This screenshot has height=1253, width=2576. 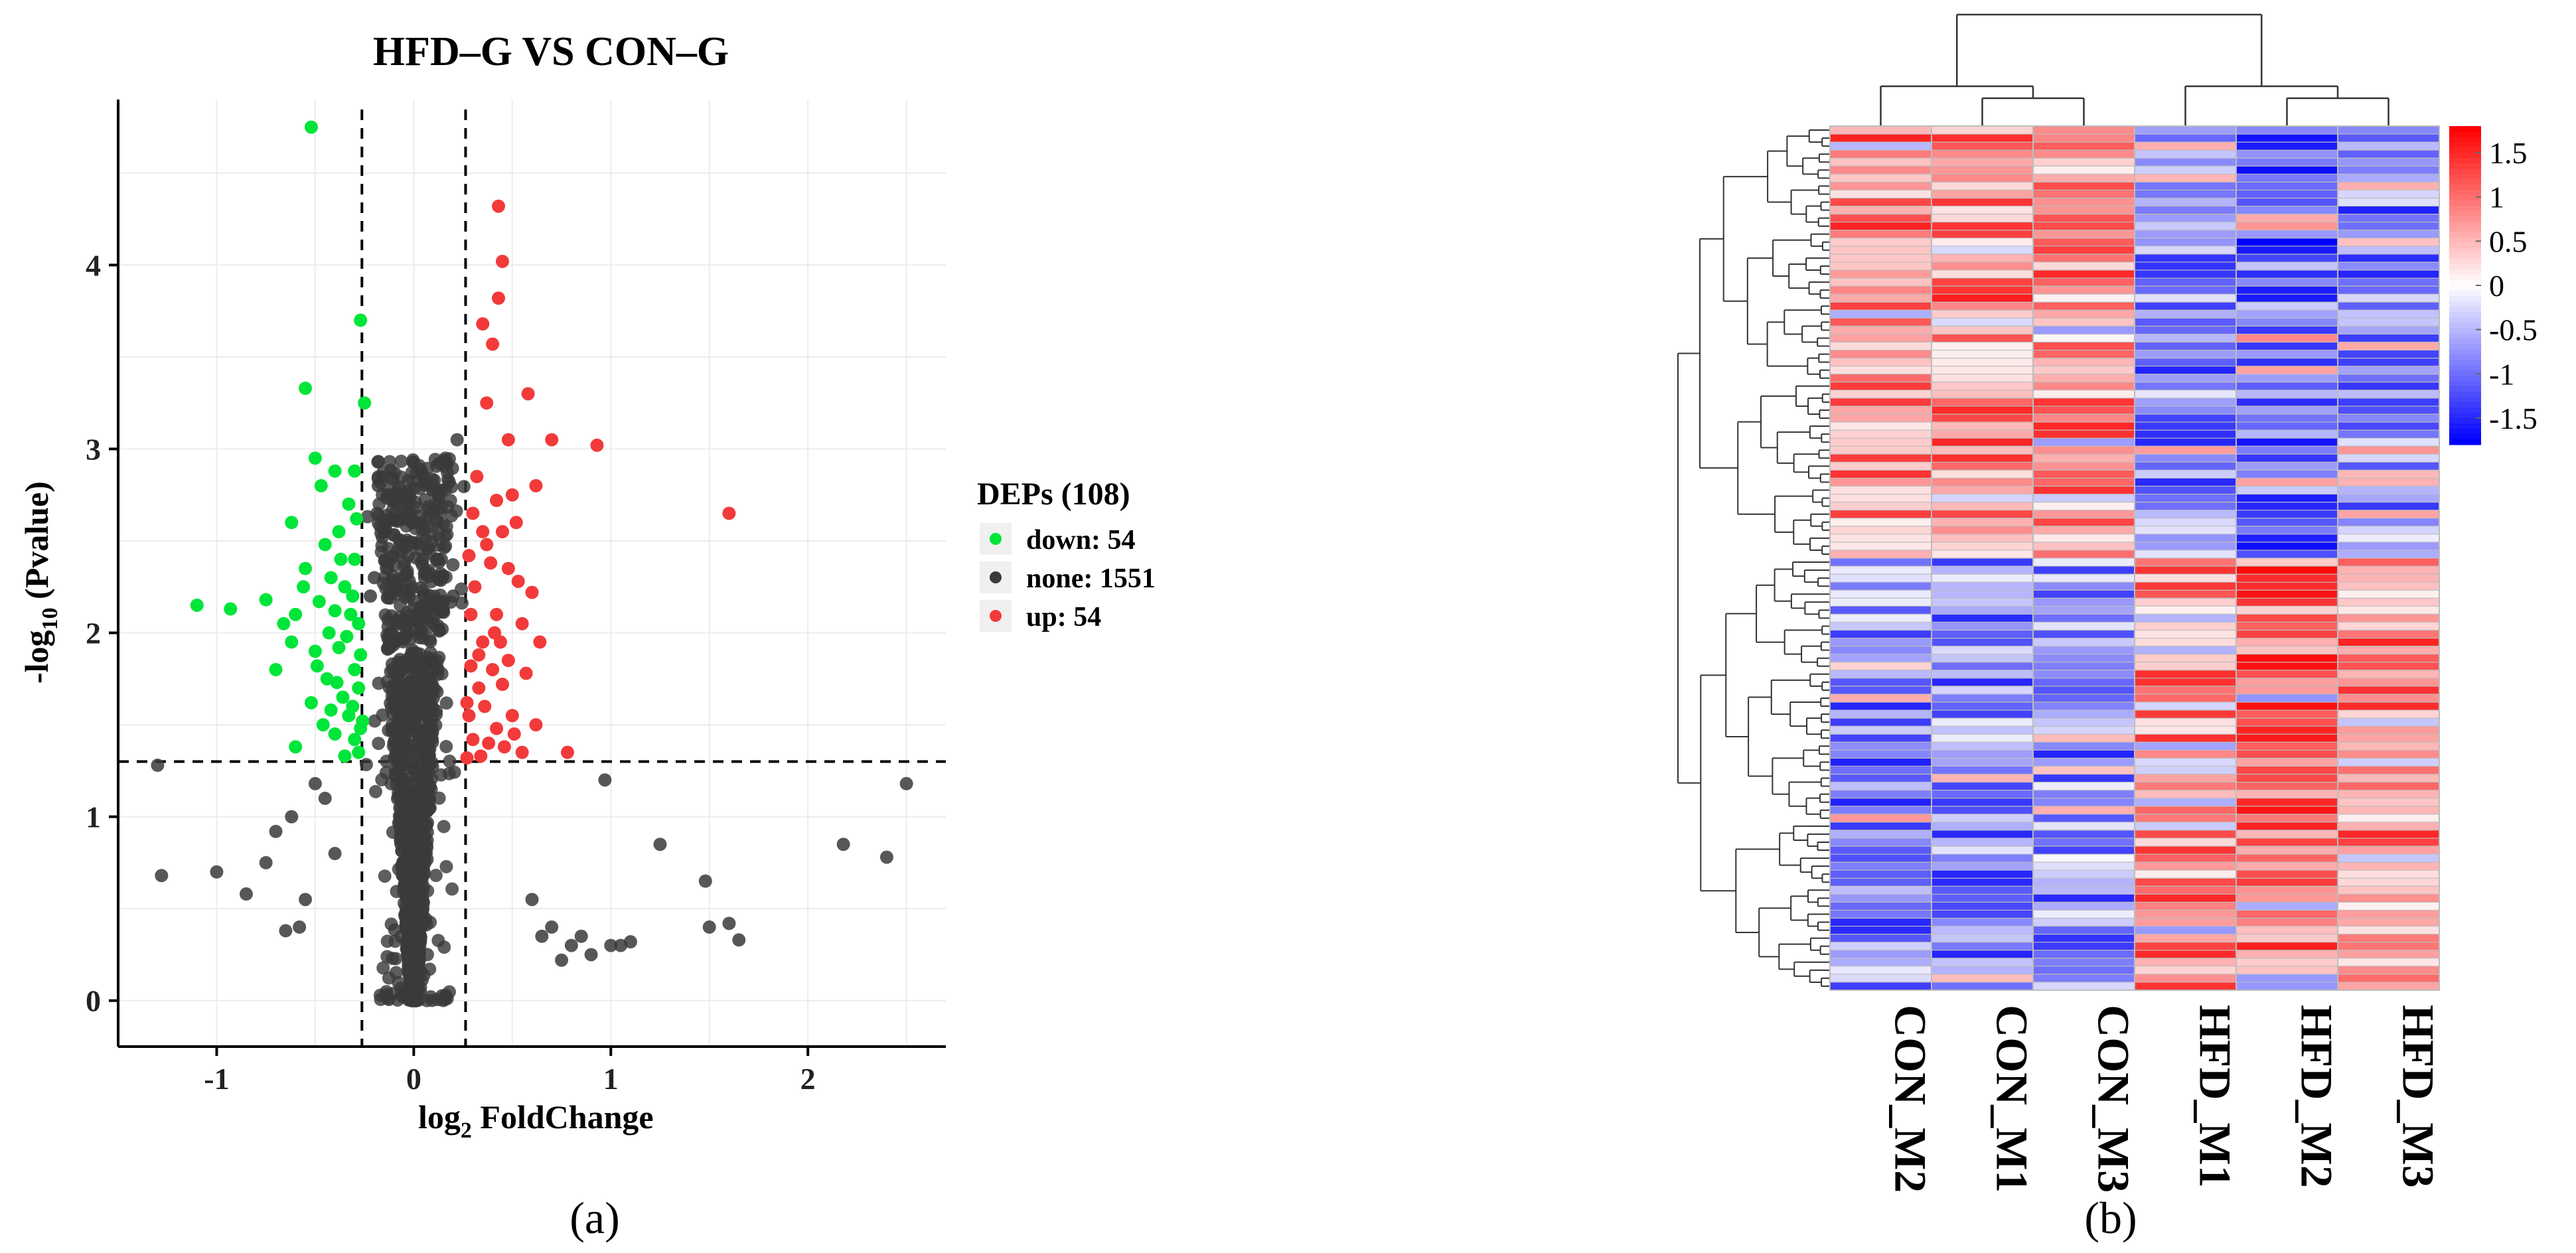 What do you see at coordinates (510, 1072) in the screenshot?
I see `volcano-x-ticks: -1 0 1 2` at bounding box center [510, 1072].